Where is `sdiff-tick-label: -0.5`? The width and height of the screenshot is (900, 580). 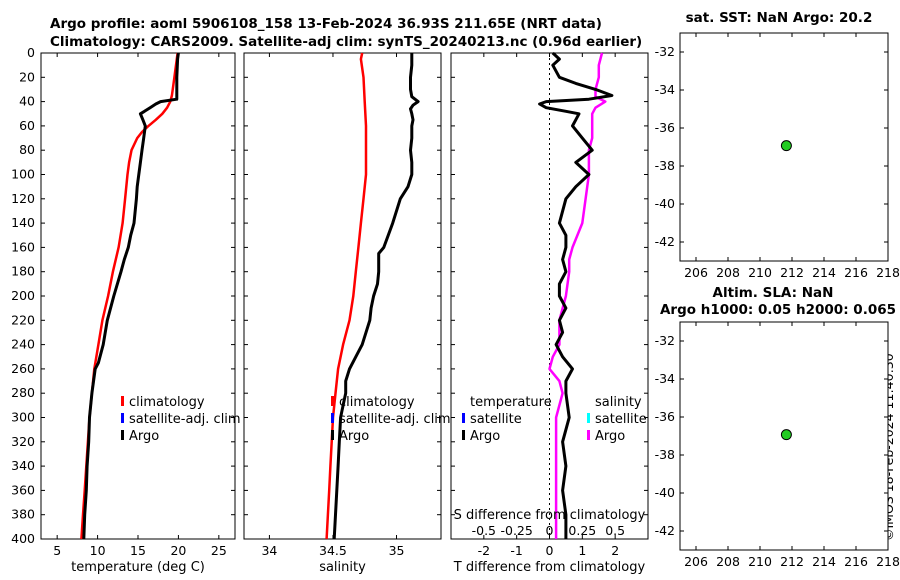 sdiff-tick-label: -0.5 is located at coordinates (484, 530).